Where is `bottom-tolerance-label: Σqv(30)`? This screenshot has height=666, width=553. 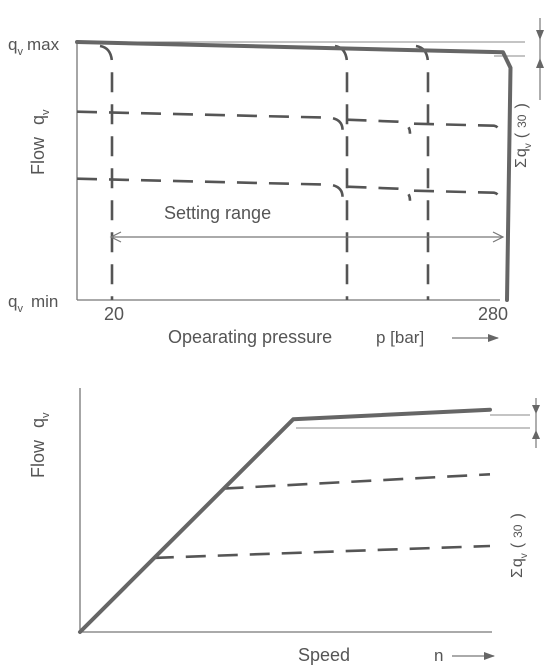 bottom-tolerance-label: Σqv(30) is located at coordinates (519, 545).